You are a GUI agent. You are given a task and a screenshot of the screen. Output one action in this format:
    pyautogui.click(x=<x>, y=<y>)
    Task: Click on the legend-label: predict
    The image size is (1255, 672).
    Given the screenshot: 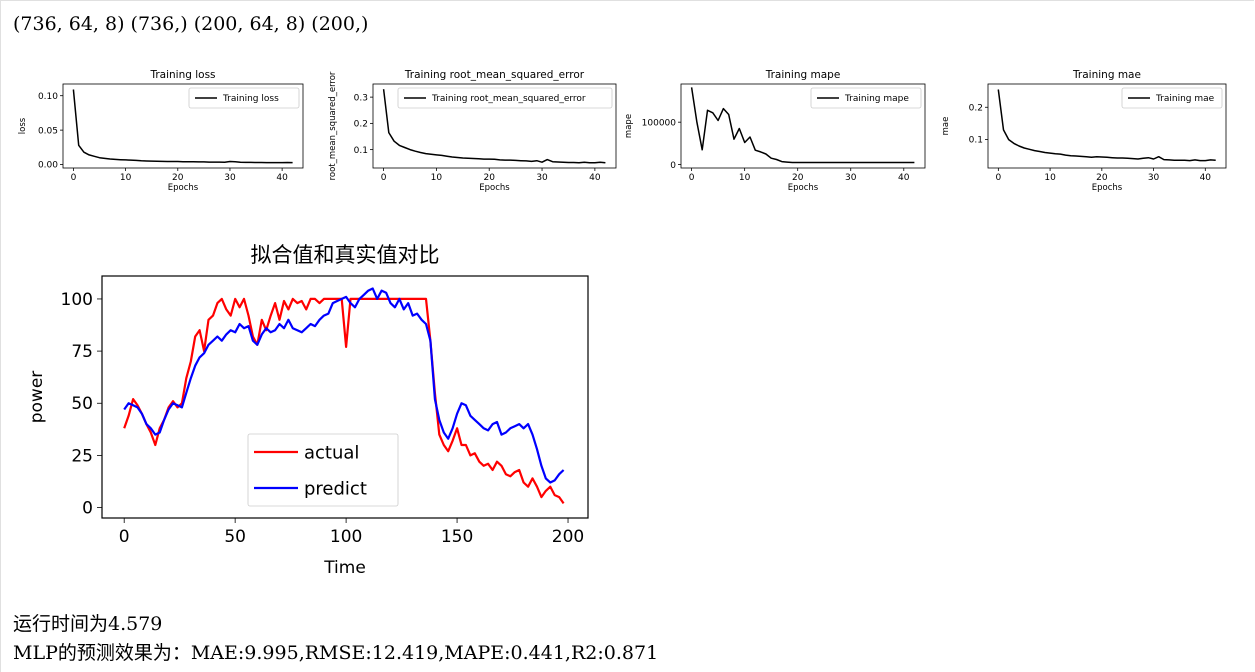 What is the action you would take?
    pyautogui.click(x=335, y=488)
    